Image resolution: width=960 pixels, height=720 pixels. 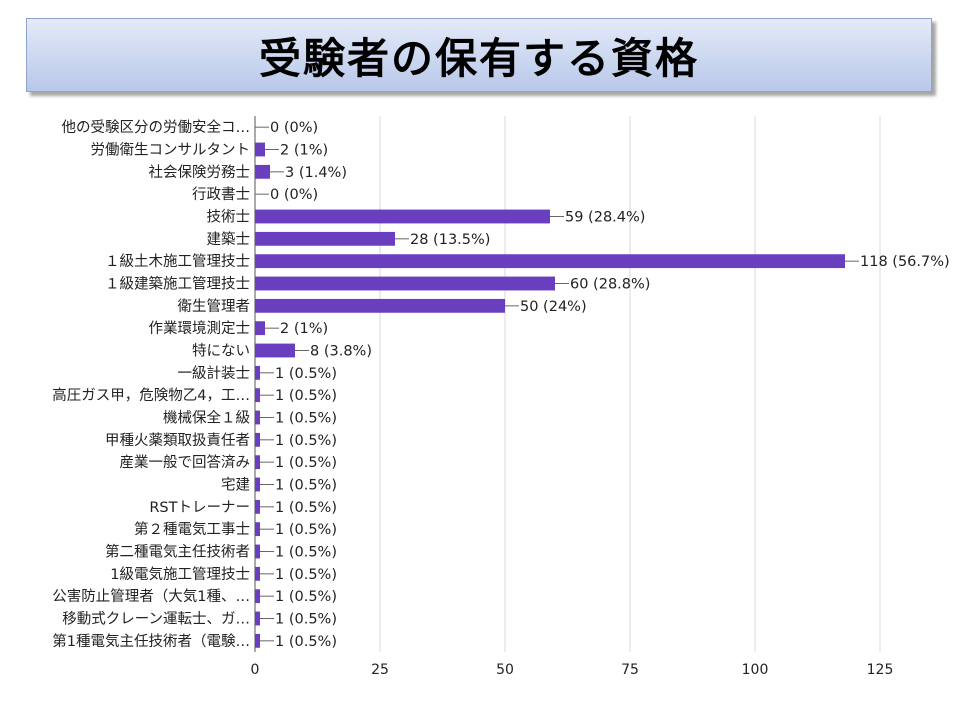 What do you see at coordinates (180, 574) in the screenshot?
I see `category-label: 1級電気施工管理技士` at bounding box center [180, 574].